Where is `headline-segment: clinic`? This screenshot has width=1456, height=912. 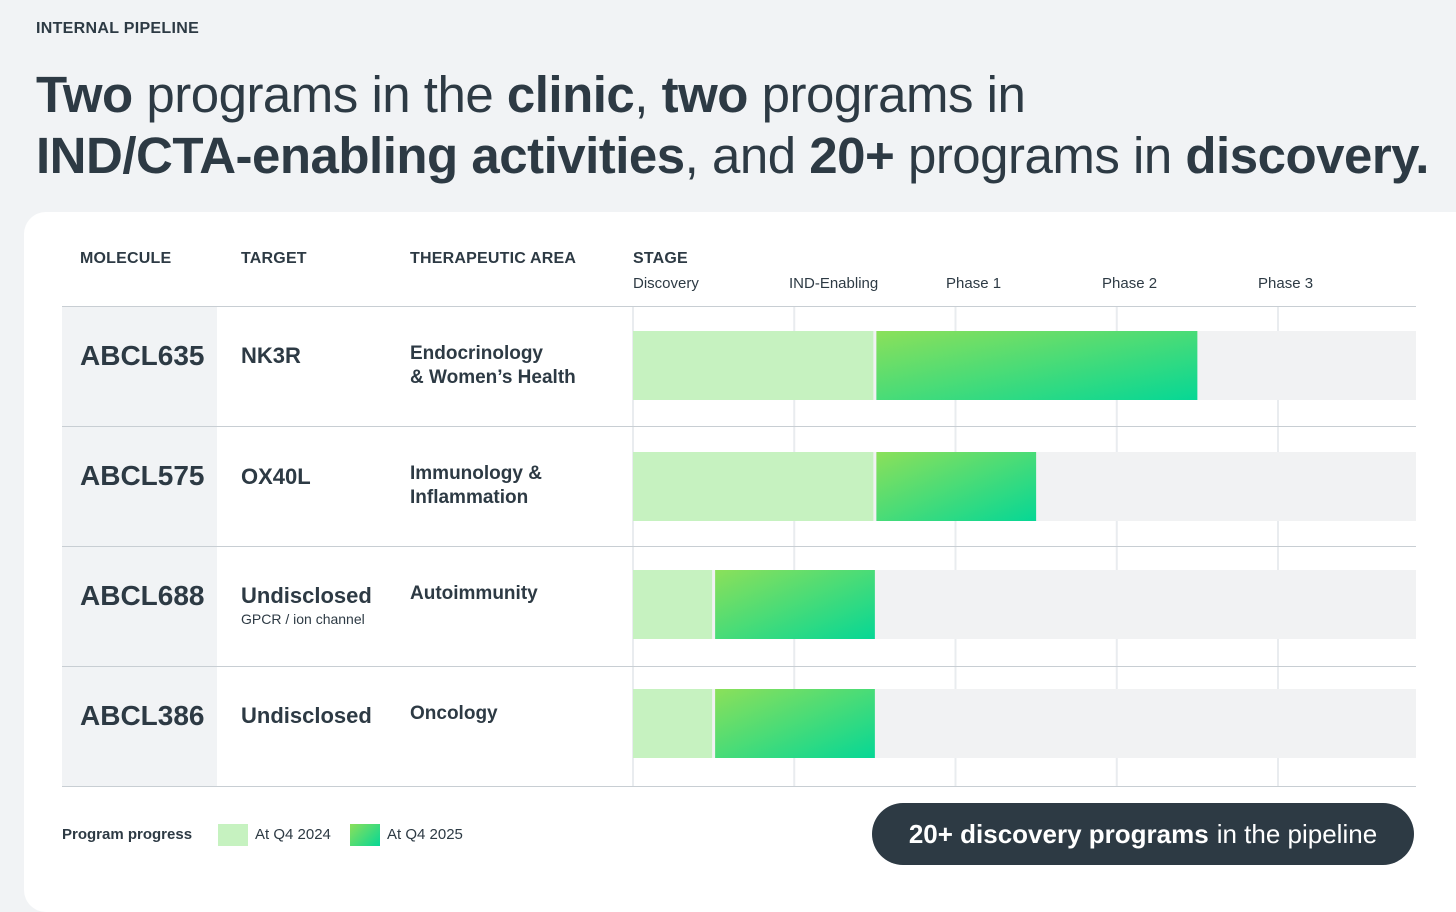 headline-segment: clinic is located at coordinates (570, 94).